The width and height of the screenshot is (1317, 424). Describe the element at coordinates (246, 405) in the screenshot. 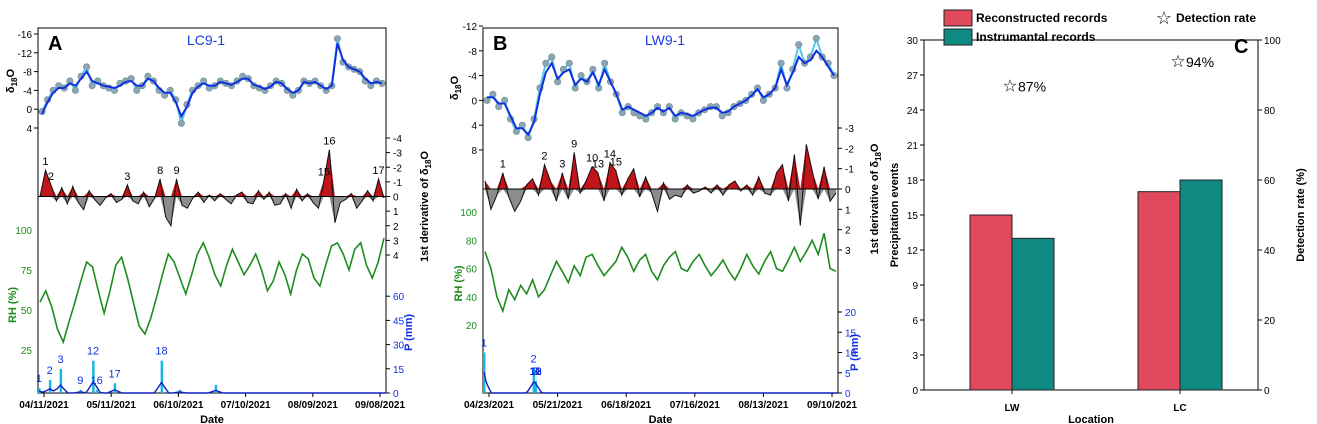

I see `x-tick-label: 07/10/2021` at that location.